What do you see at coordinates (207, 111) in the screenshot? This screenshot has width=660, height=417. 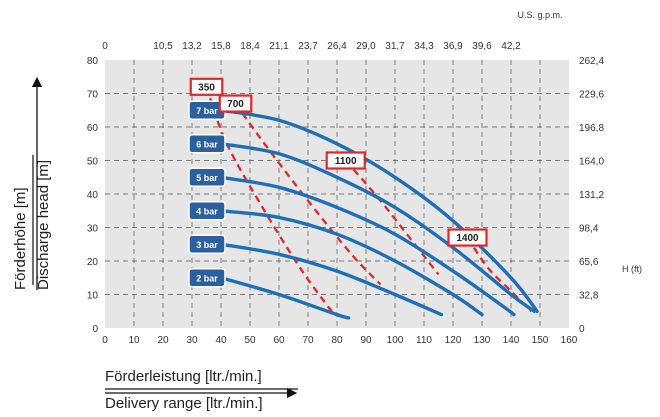 I see `pressure-badge-label: 7 bar` at bounding box center [207, 111].